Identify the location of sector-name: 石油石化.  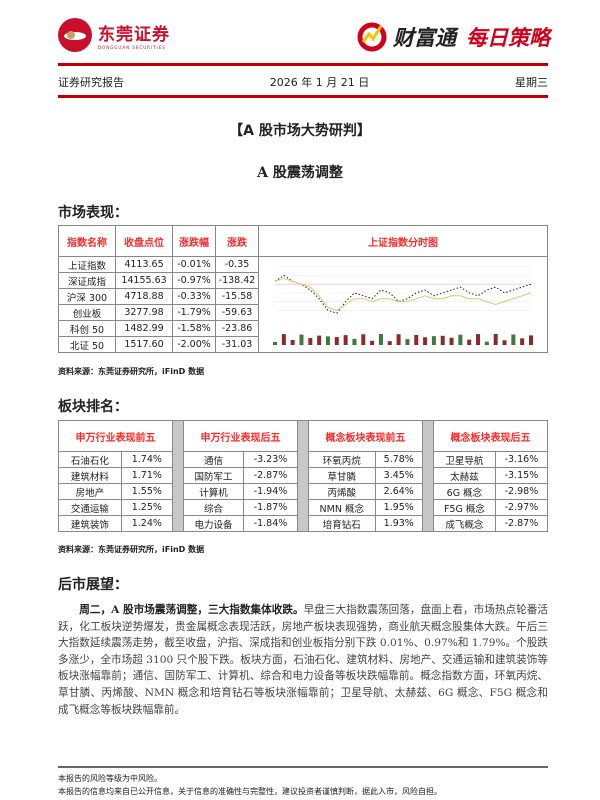
(90, 459).